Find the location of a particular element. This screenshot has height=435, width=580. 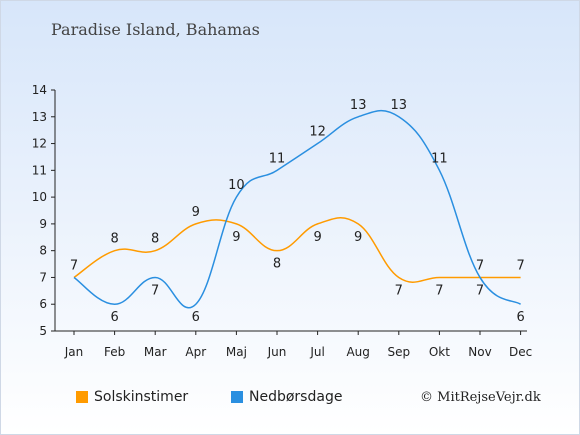

x-tick-label: Maj is located at coordinates (236, 352).